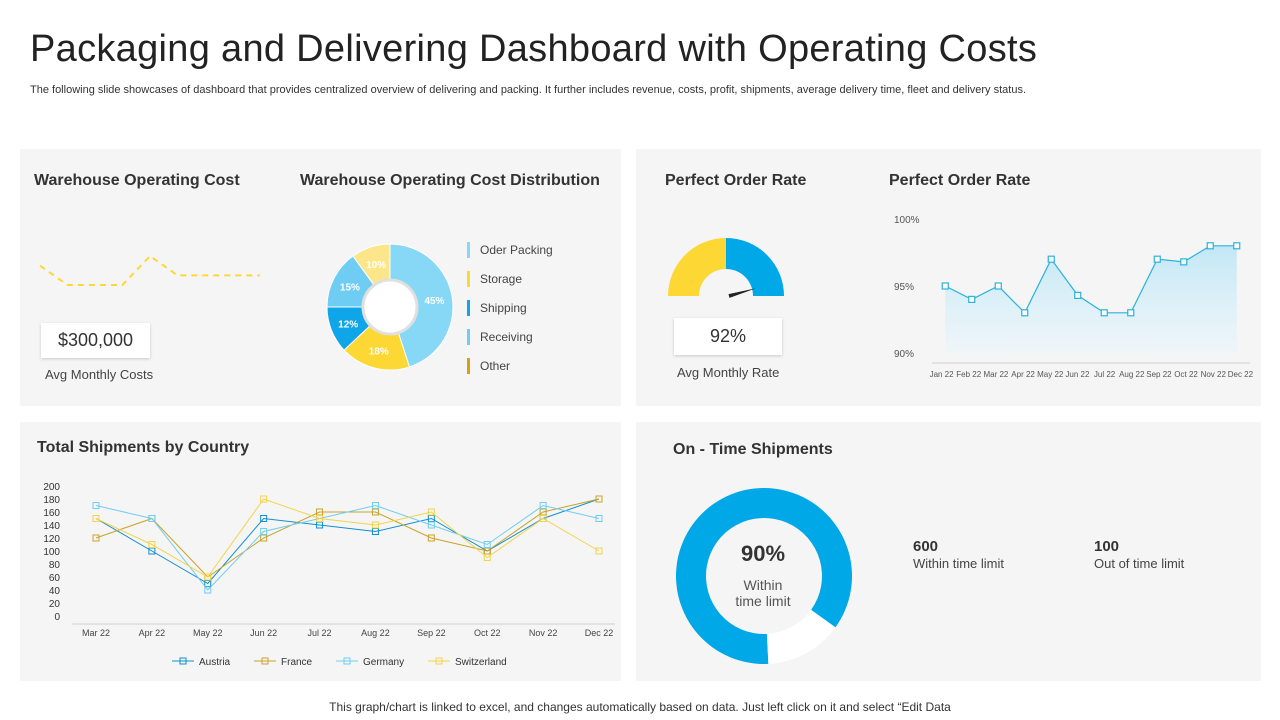  I want to click on ontime-center-line1: Within, so click(763, 585).